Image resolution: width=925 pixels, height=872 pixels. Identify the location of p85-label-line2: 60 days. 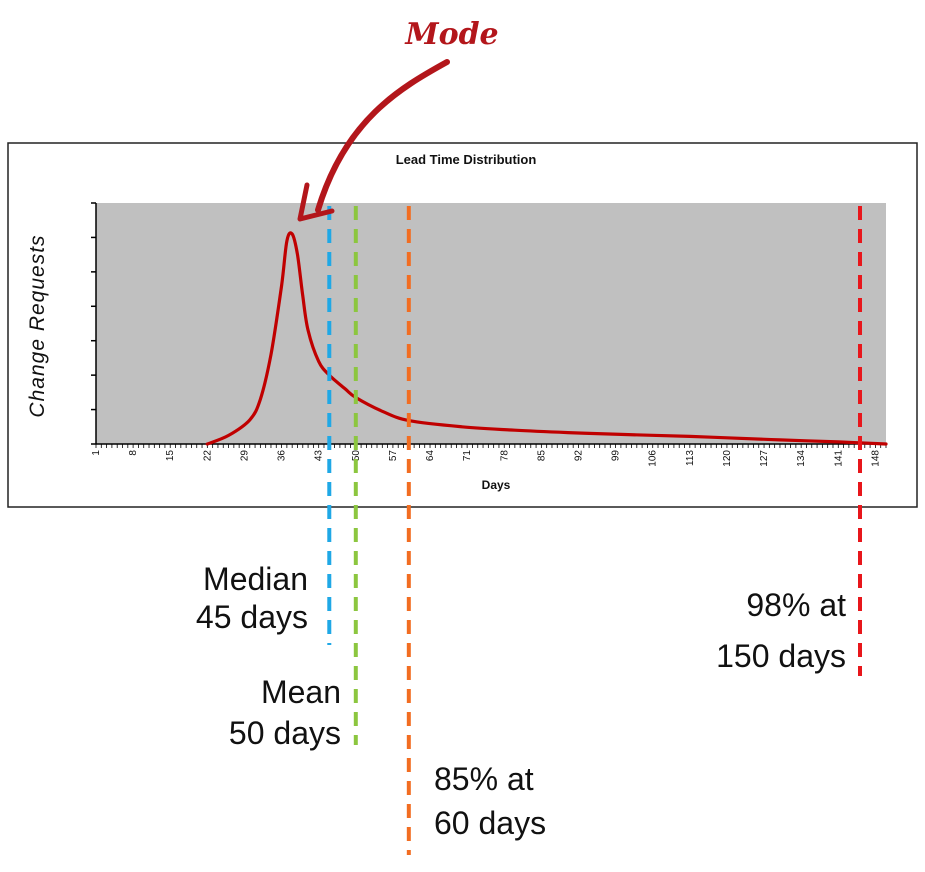
(490, 823).